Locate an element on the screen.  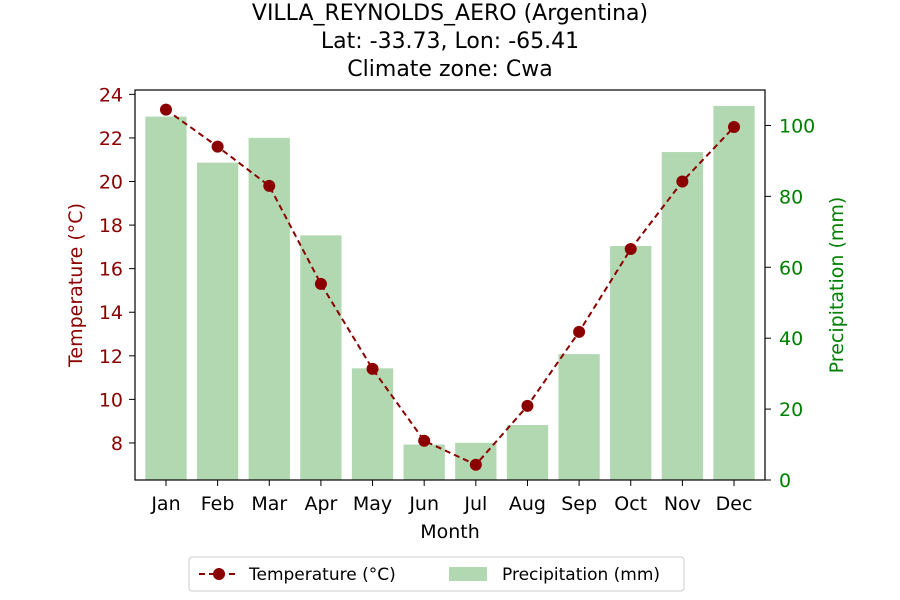
y-left-tick-label: 22 is located at coordinates (111, 139).